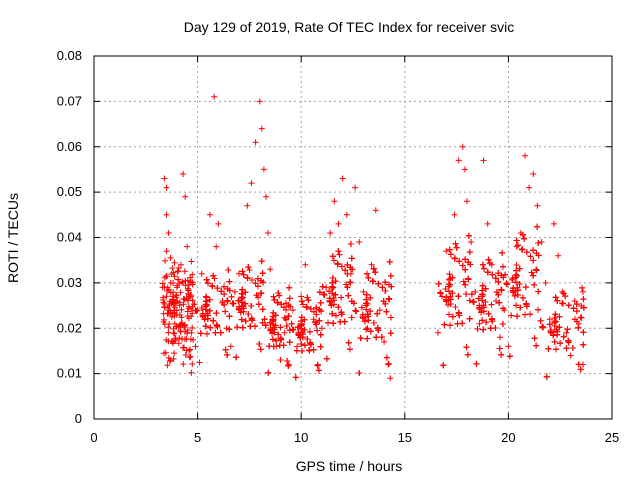 This screenshot has height=480, width=640. What do you see at coordinates (69, 55) in the screenshot?
I see `y-tick-label: 0.08` at bounding box center [69, 55].